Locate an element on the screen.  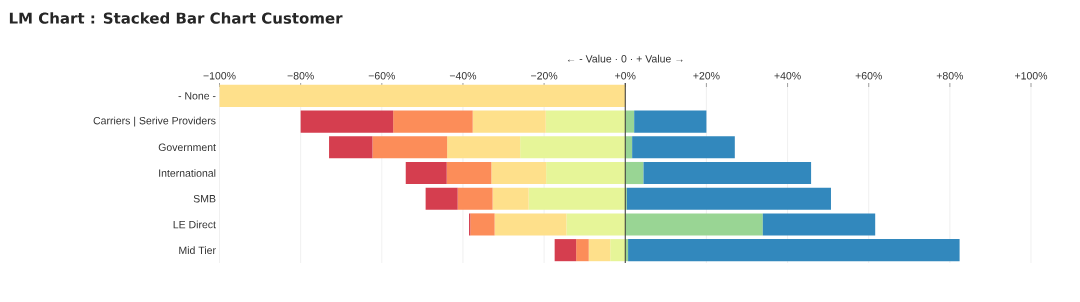
y-tick-label: Carriers | Serive Providers is located at coordinates (154, 121).